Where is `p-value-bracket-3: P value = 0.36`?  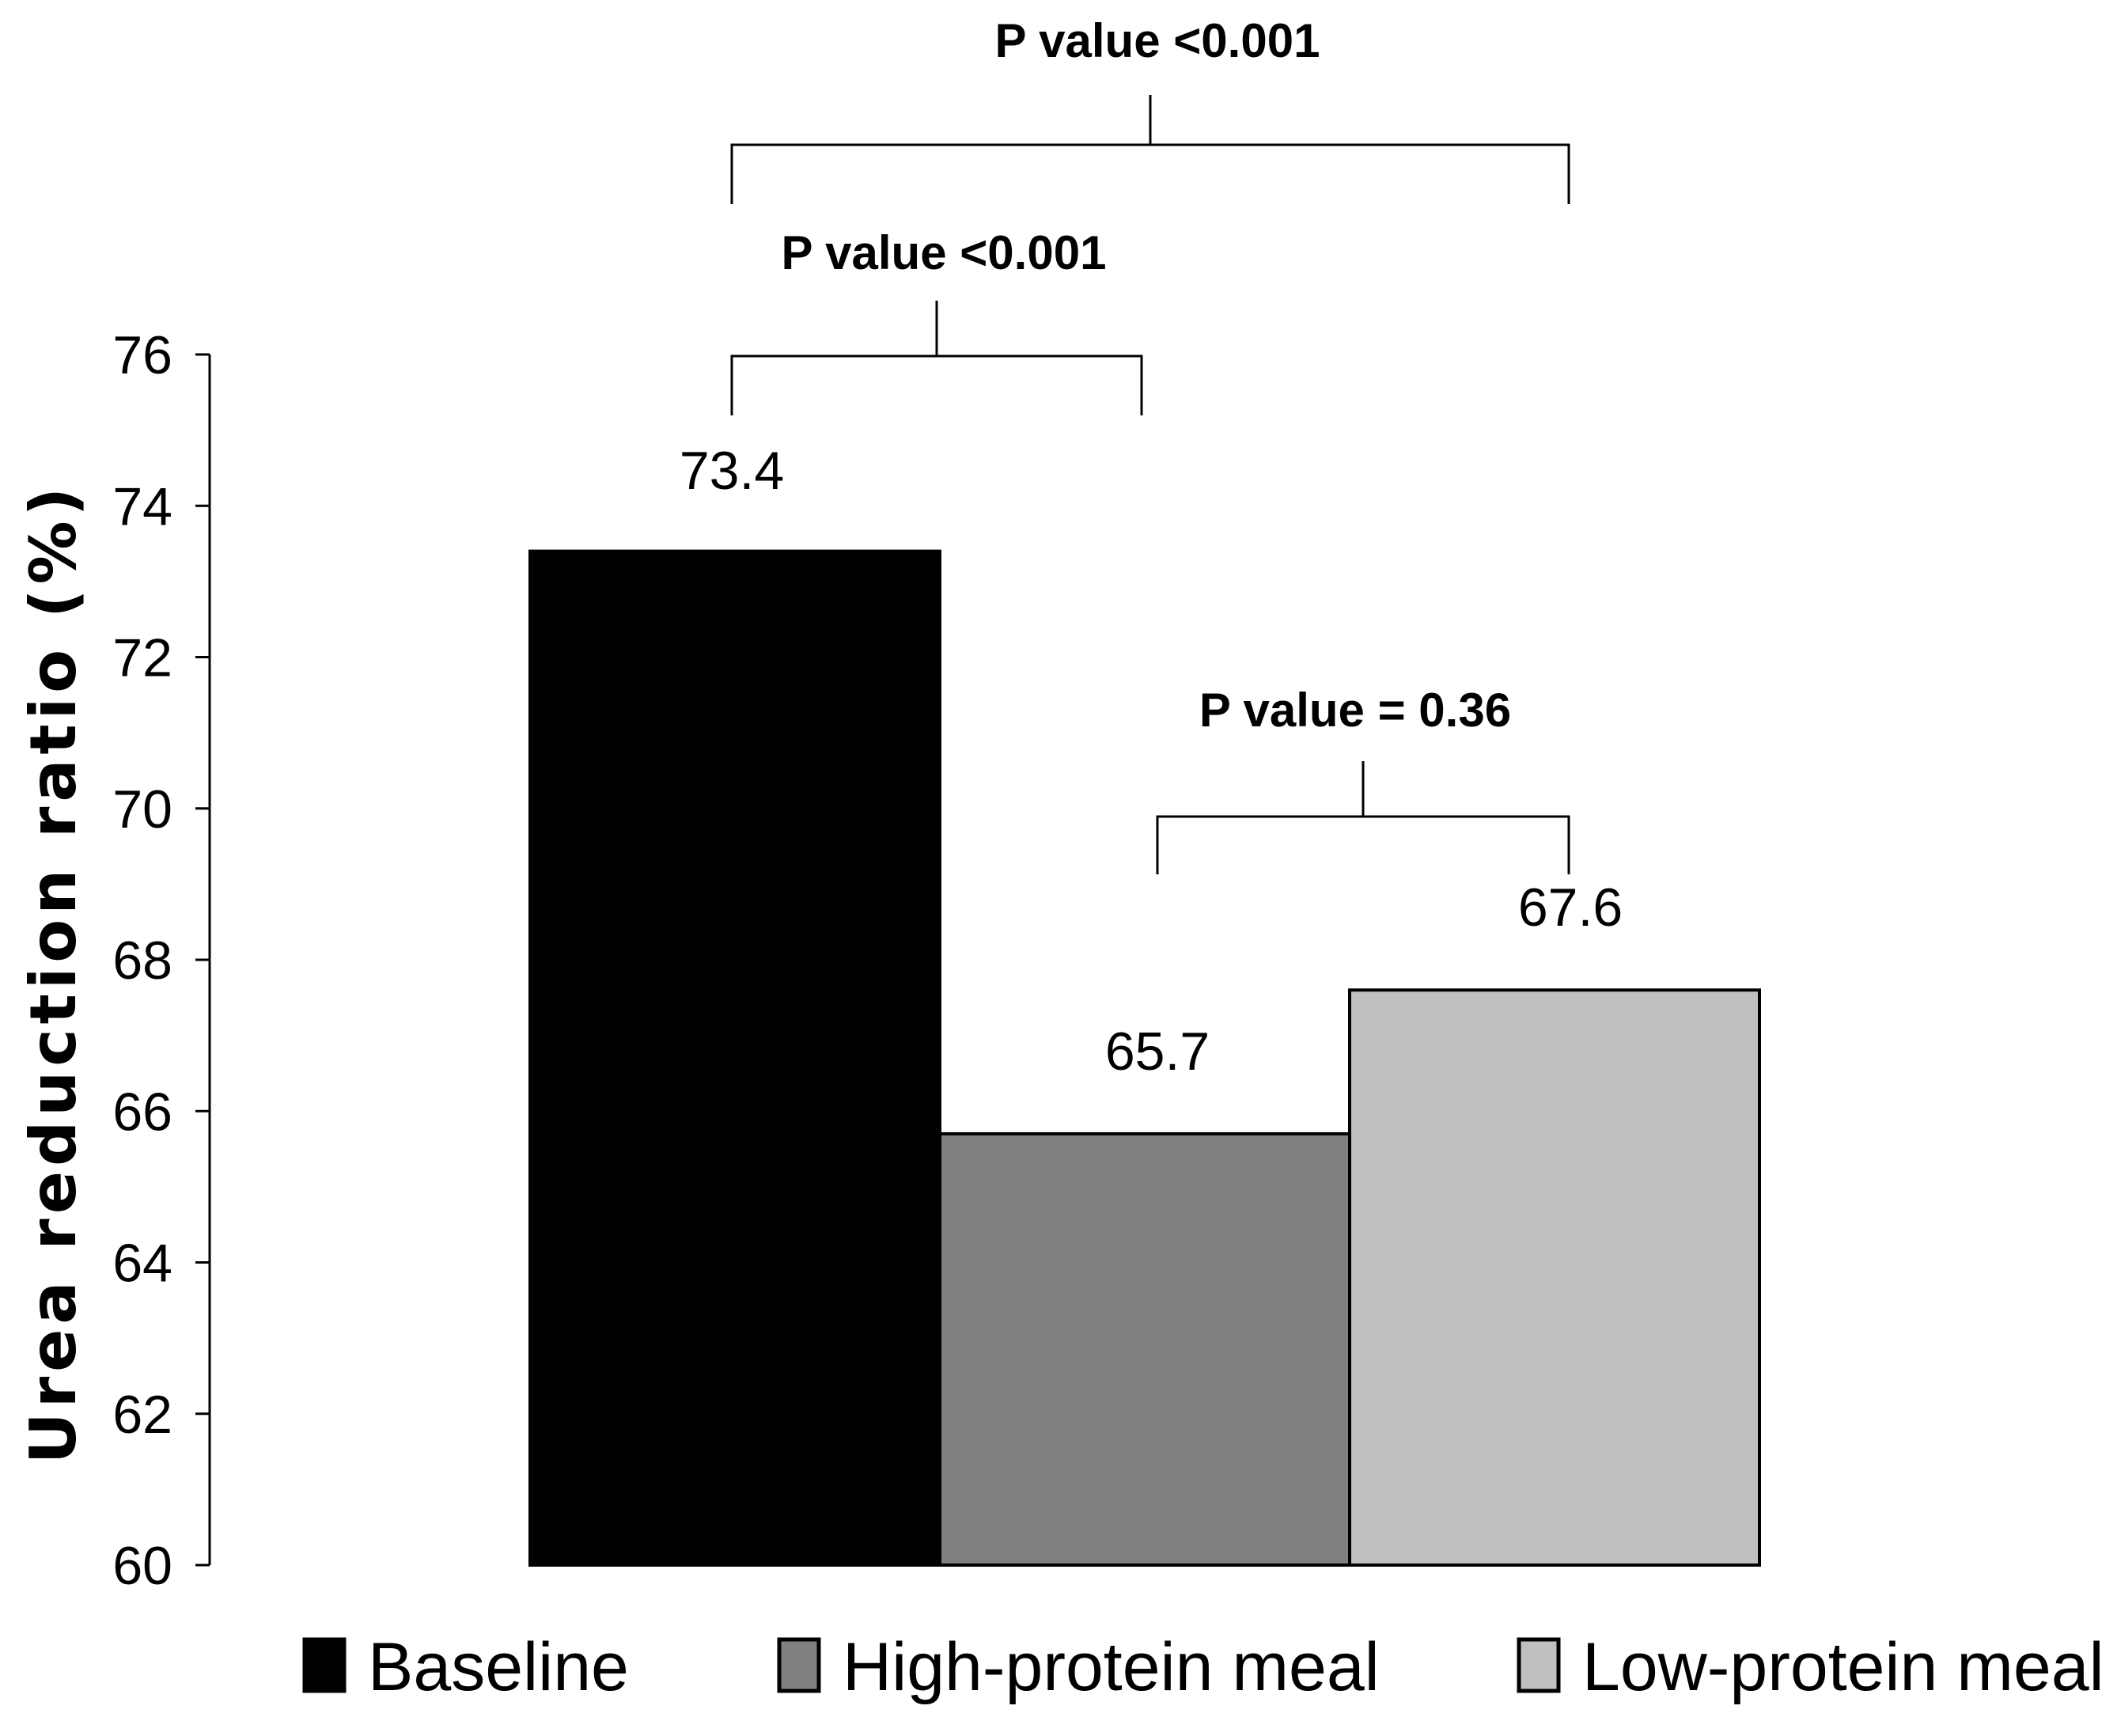
p-value-bracket-3: P value = 0.36 is located at coordinates (1363, 779).